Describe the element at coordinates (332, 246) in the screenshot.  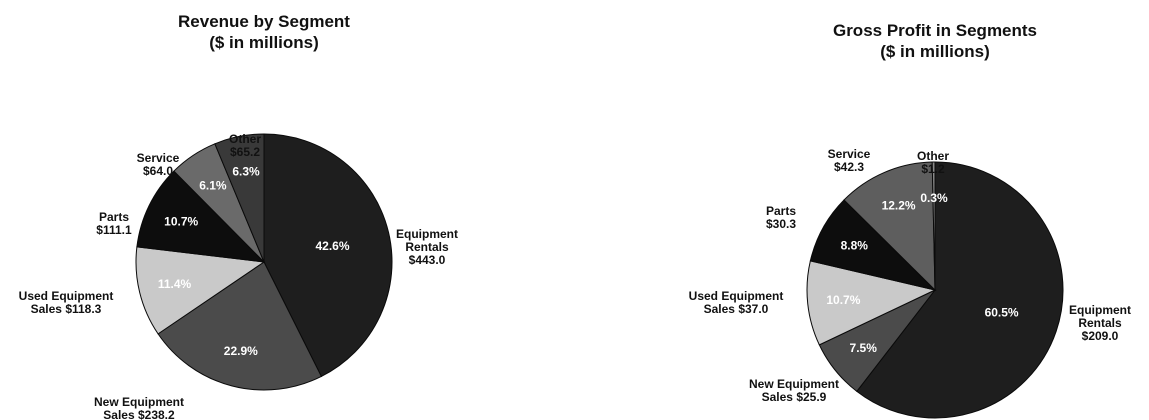
I see `slice-percent-label: 42.6%` at that location.